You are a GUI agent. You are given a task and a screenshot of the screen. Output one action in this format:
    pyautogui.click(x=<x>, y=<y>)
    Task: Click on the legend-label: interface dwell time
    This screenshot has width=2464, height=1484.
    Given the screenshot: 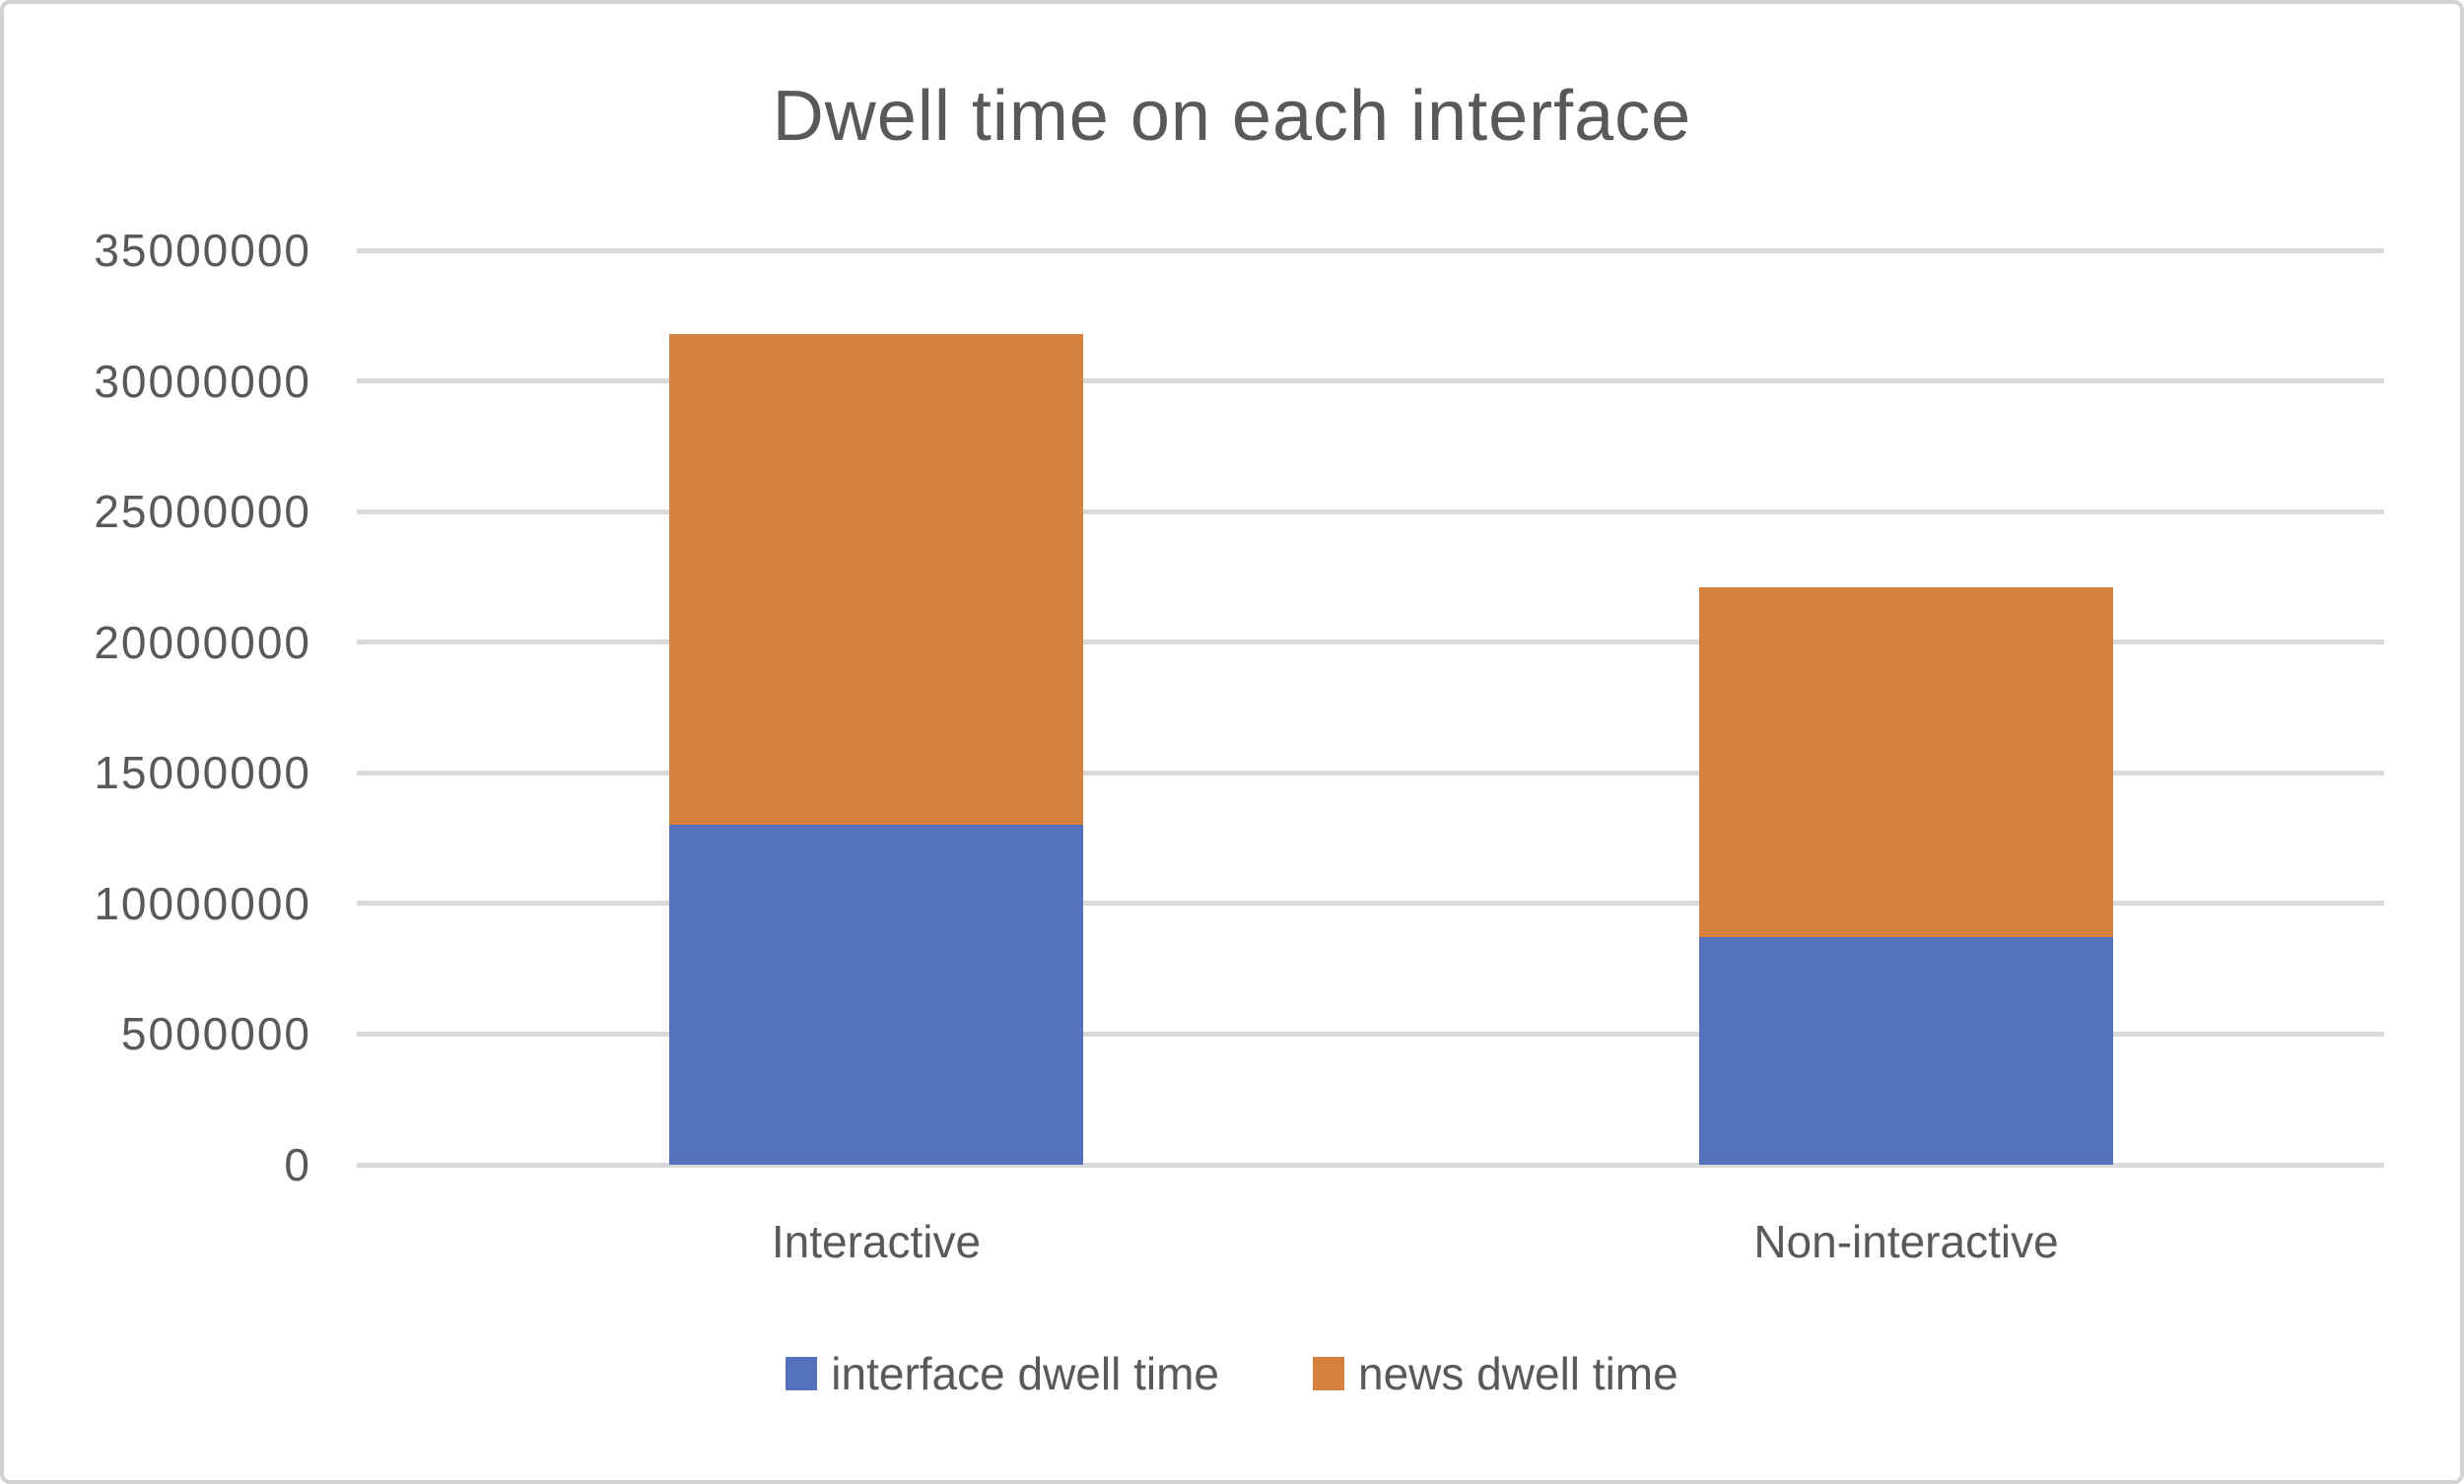 What is the action you would take?
    pyautogui.click(x=1025, y=1373)
    